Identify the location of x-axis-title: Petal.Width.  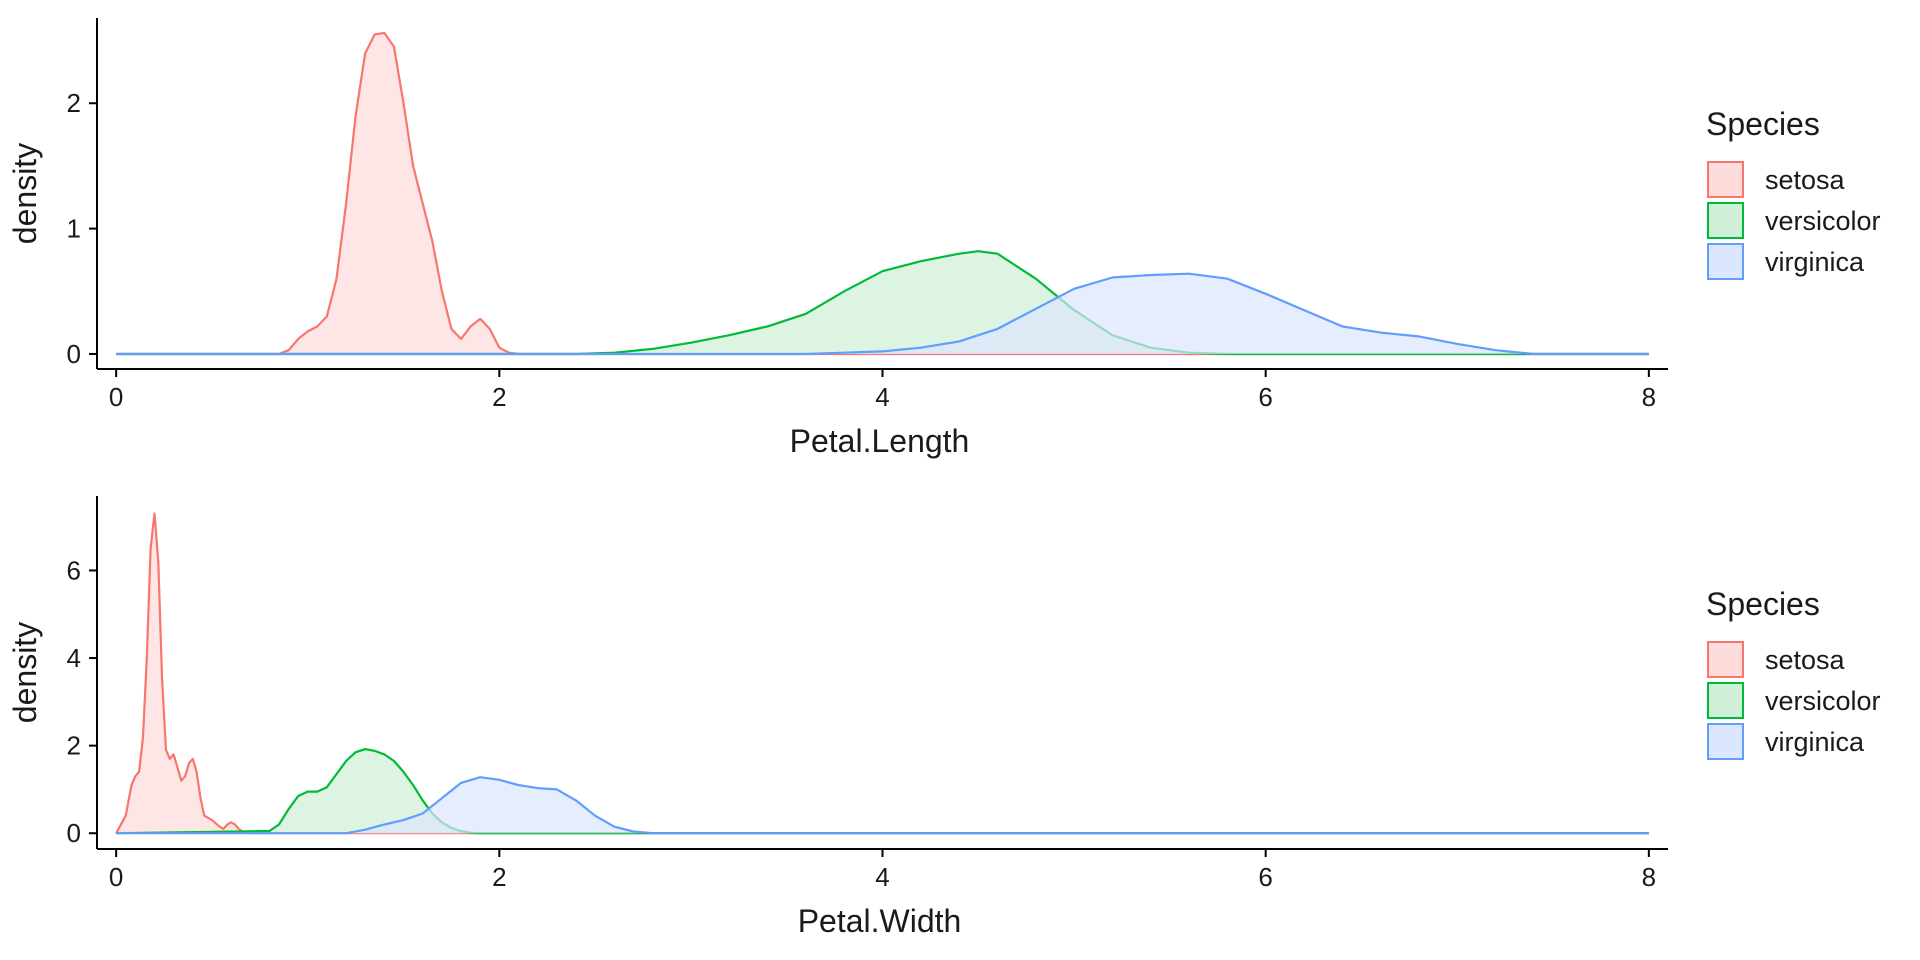
(880, 921).